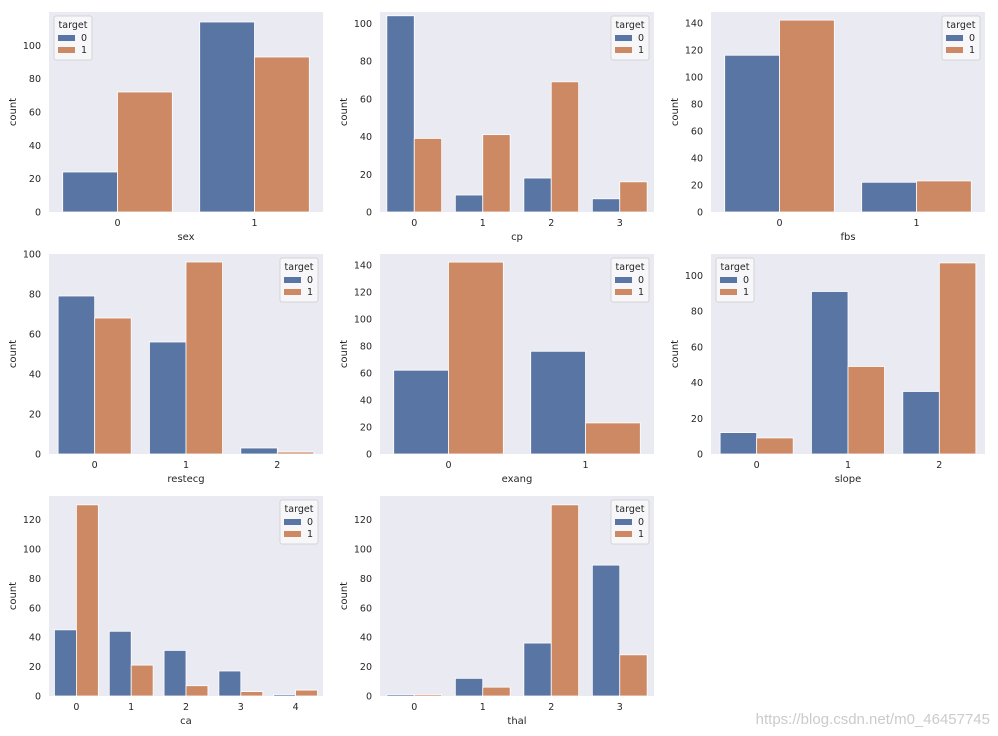  Describe the element at coordinates (185, 237) in the screenshot. I see `x-axis-label: sex` at that location.